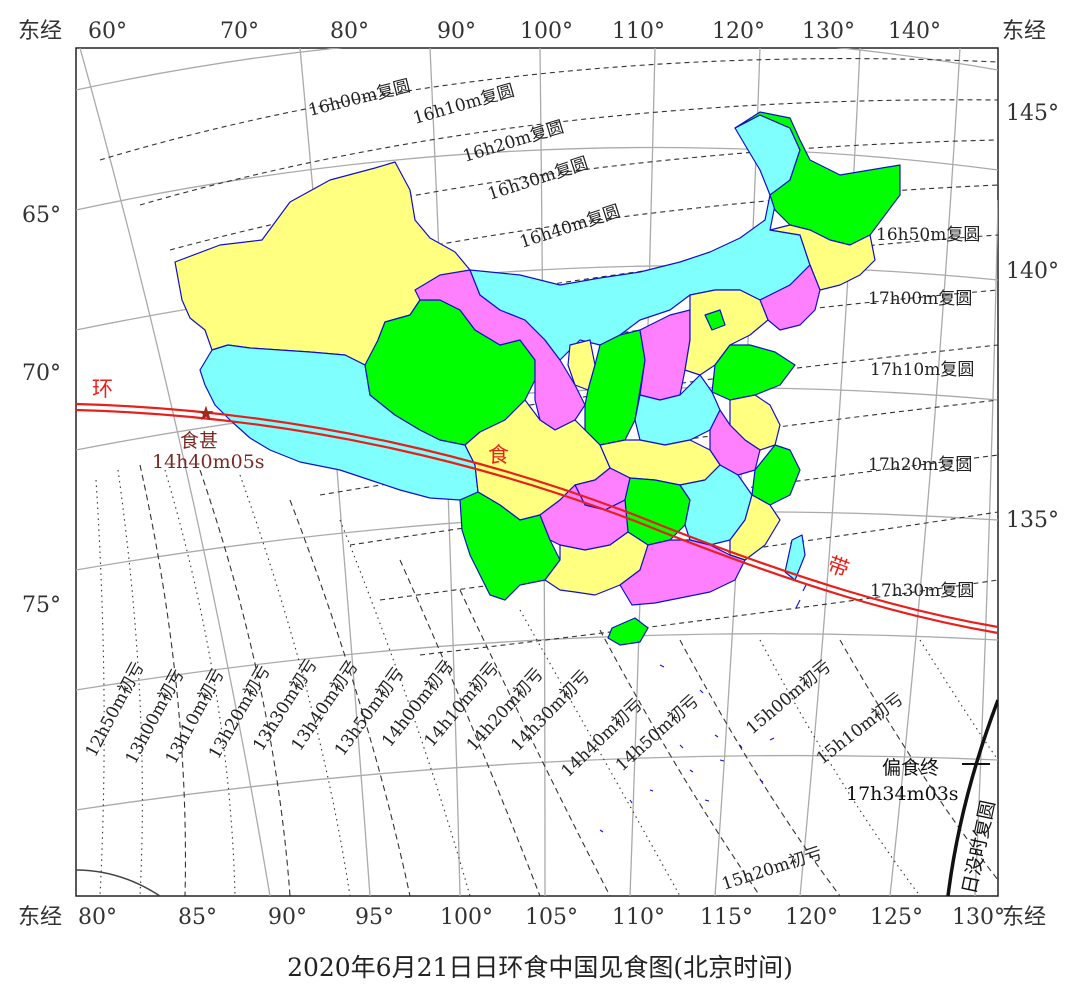 Image resolution: width=1080 pixels, height=997 pixels. What do you see at coordinates (551, 917) in the screenshot?
I see `svg-text: 105°` at bounding box center [551, 917].